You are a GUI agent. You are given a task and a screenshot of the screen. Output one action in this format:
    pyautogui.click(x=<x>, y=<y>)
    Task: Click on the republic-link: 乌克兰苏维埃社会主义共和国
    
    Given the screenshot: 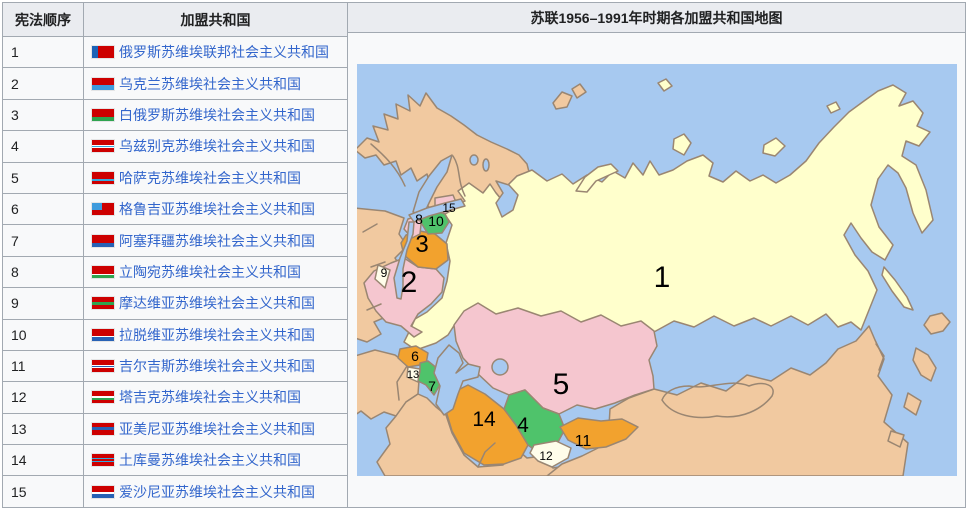 What is the action you would take?
    pyautogui.click(x=210, y=83)
    